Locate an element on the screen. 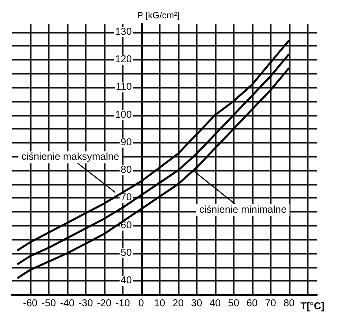 The height and width of the screenshot is (323, 341). x-tick-label: -50 is located at coordinates (49, 304).